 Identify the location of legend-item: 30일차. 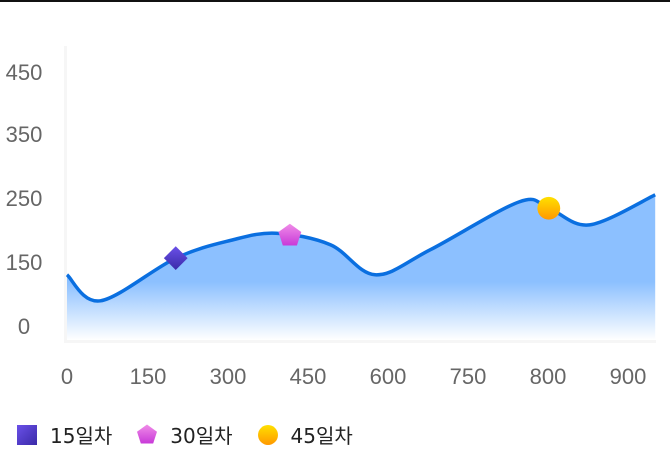
(184, 434).